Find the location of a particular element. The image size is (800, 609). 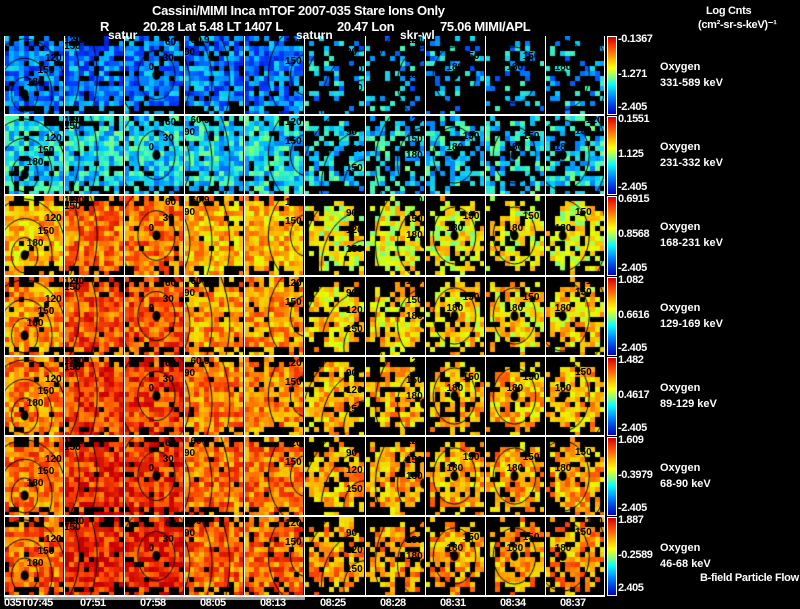

colorbar-mid-label: 0.8568 is located at coordinates (634, 234).